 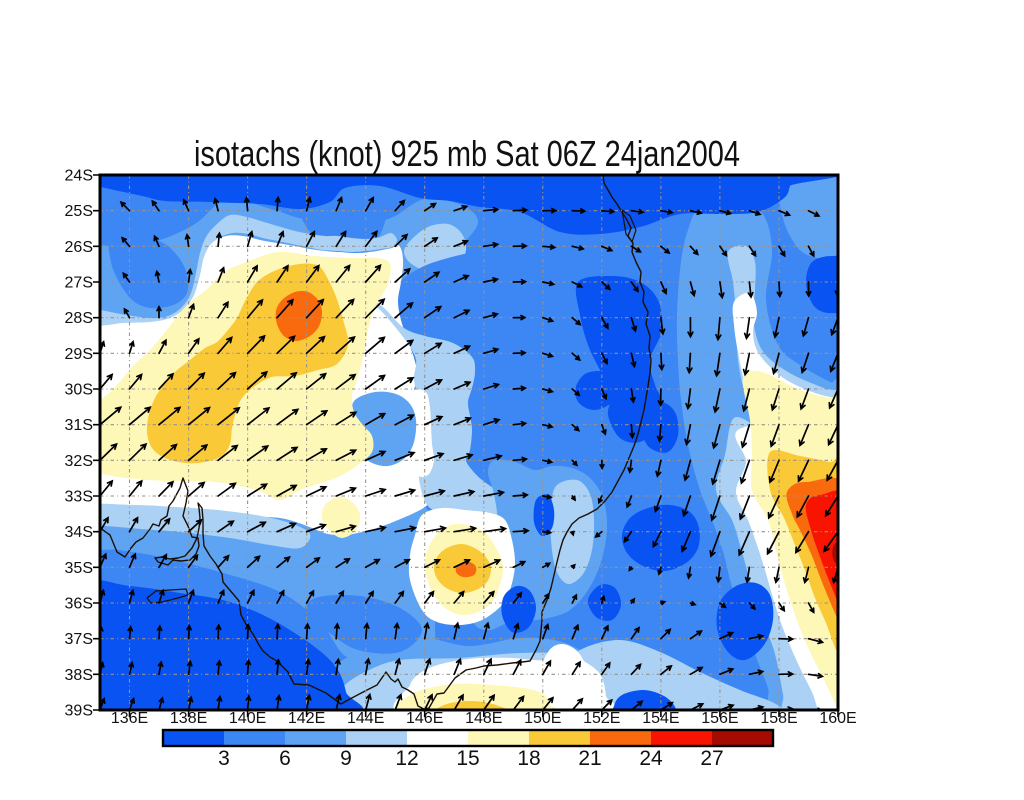 I want to click on svg-text:isotachs (knot) 925 mb Sat 06Z: isotachs (knot) 925 mb Sat 06Z 24jan2004, so click(x=467, y=153).